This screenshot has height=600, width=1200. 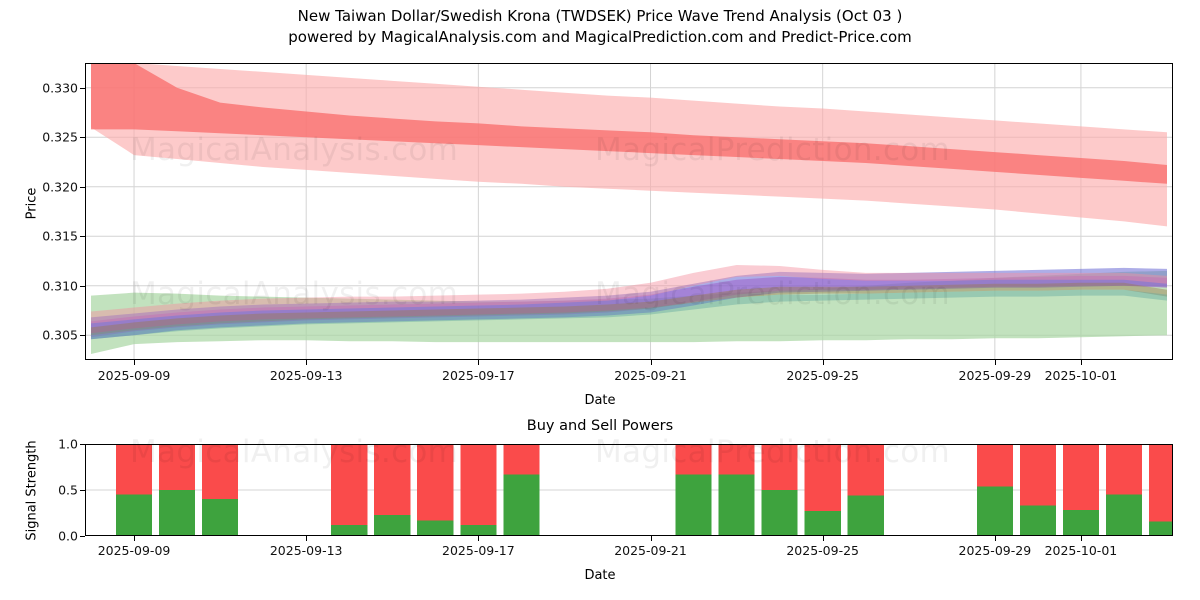 What do you see at coordinates (1081, 550) in the screenshot?
I see `signal-x-tick-label: 2025-10-01` at bounding box center [1081, 550].